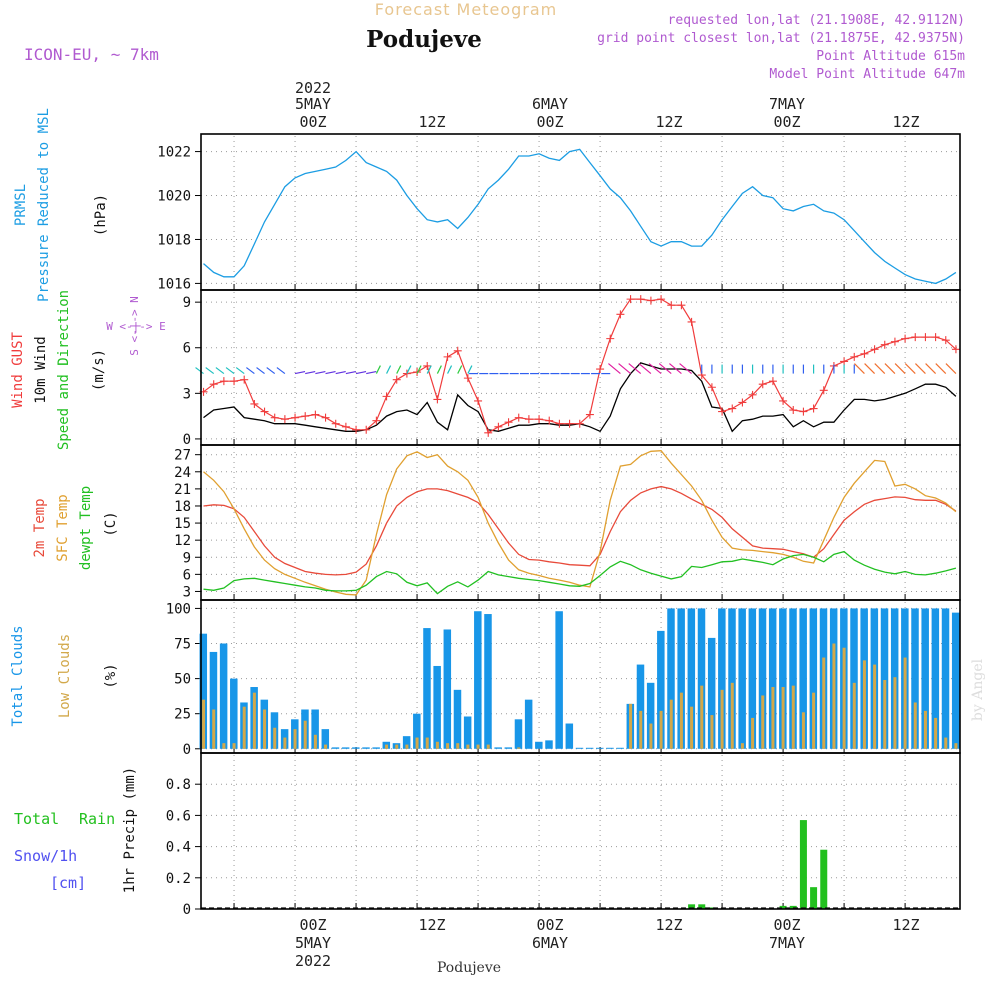  Describe the element at coordinates (21, 205) in the screenshot. I see `prmsl-title: PRMSL` at that location.